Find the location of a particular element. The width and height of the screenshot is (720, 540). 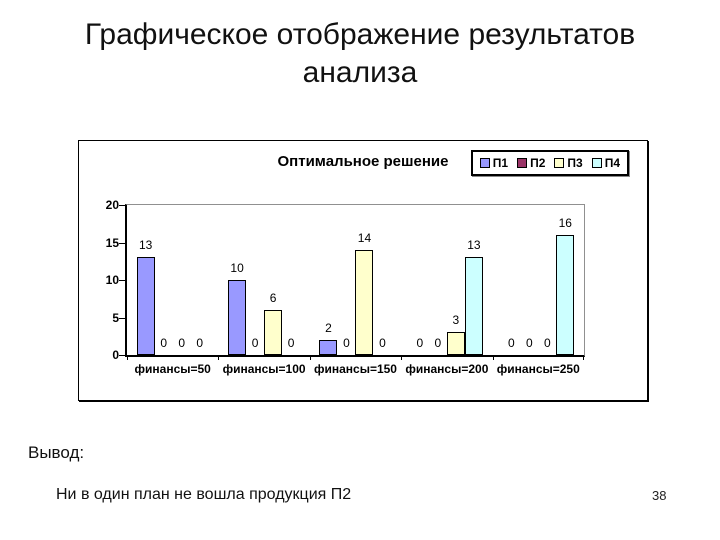

bar-group: 13 0 0 0 is located at coordinates (172, 280).